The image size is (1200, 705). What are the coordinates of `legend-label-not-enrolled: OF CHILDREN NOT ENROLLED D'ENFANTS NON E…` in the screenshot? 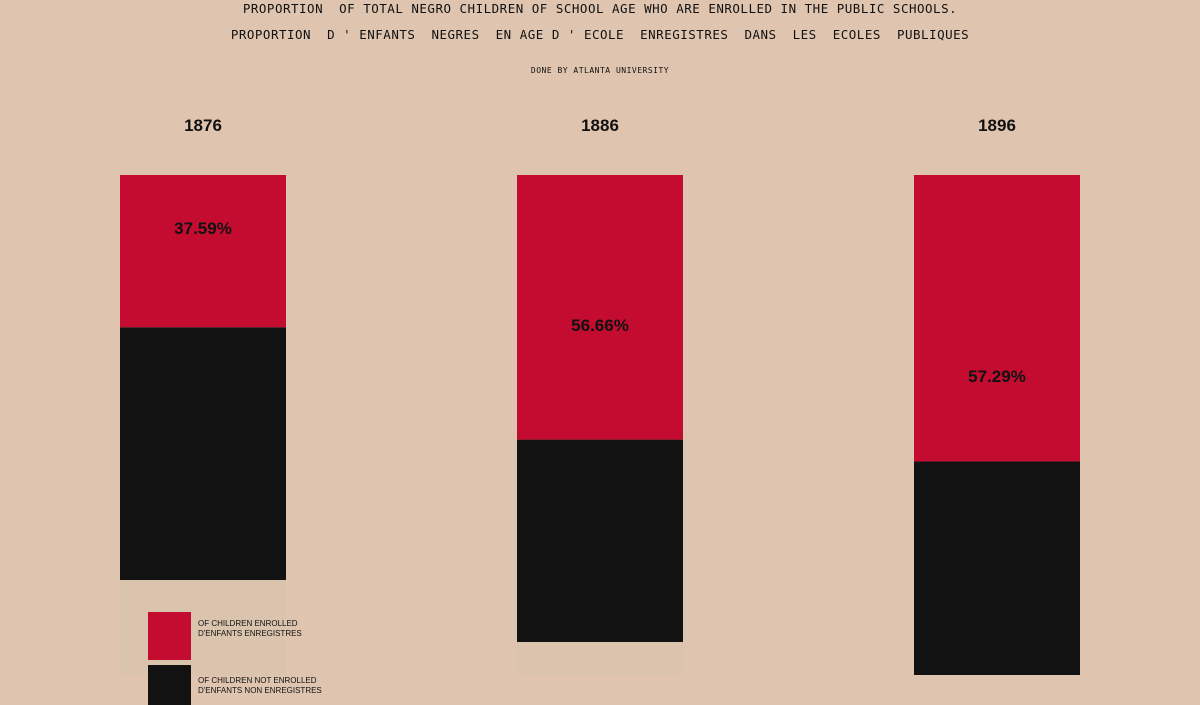 It's located at (260, 686).